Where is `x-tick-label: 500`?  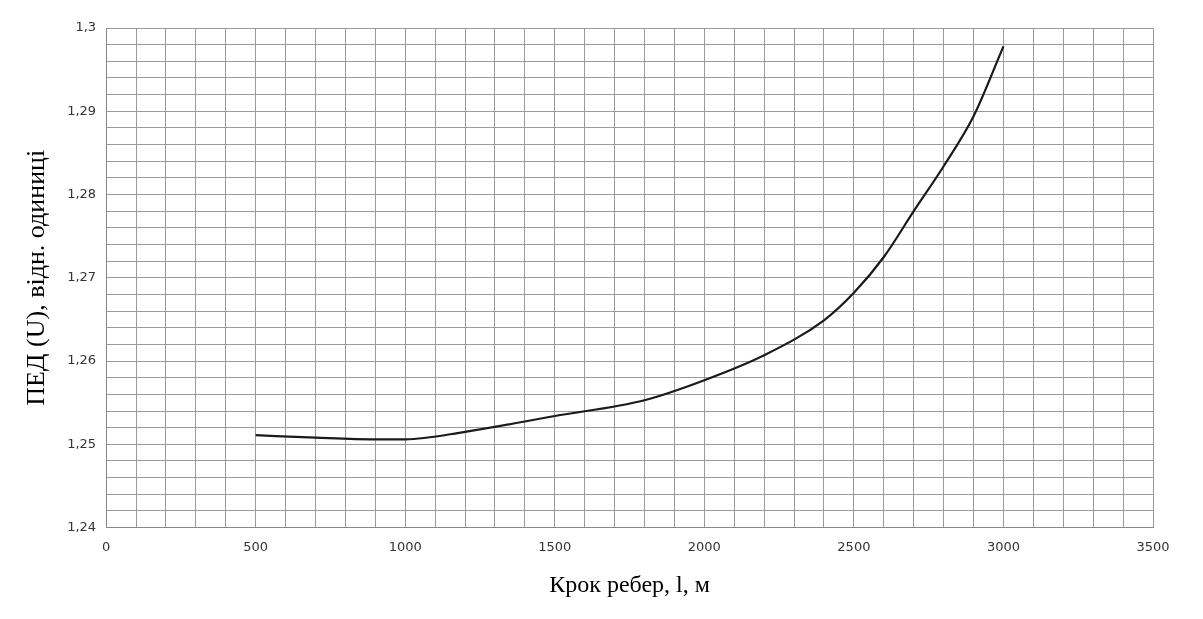
x-tick-label: 500 is located at coordinates (256, 546).